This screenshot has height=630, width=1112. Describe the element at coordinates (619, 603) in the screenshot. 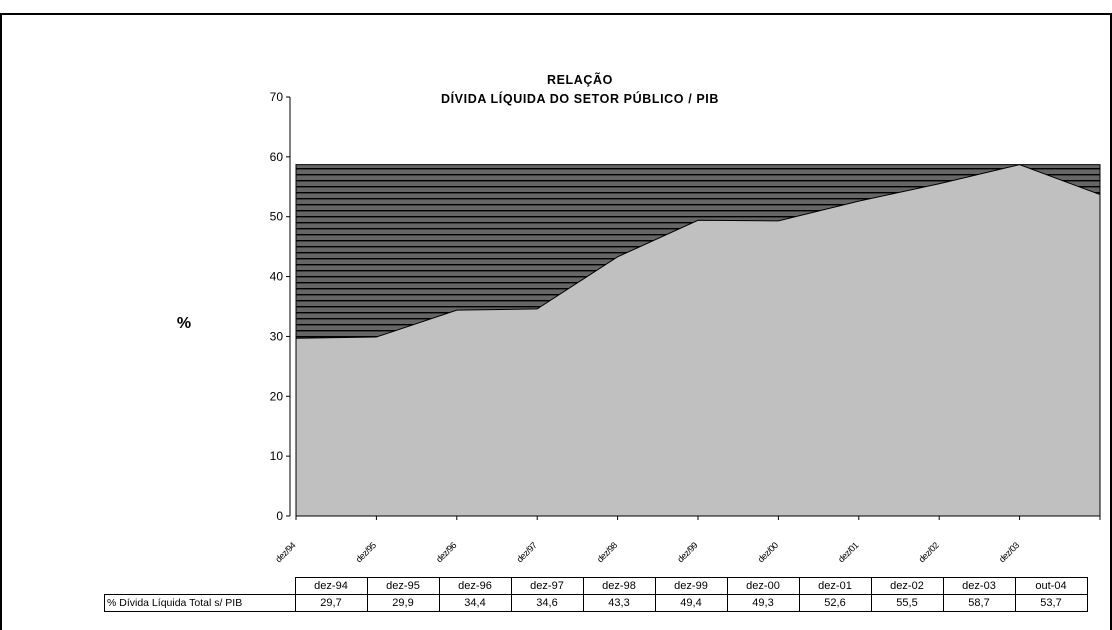

I see `table-value-cell: 43,3` at that location.